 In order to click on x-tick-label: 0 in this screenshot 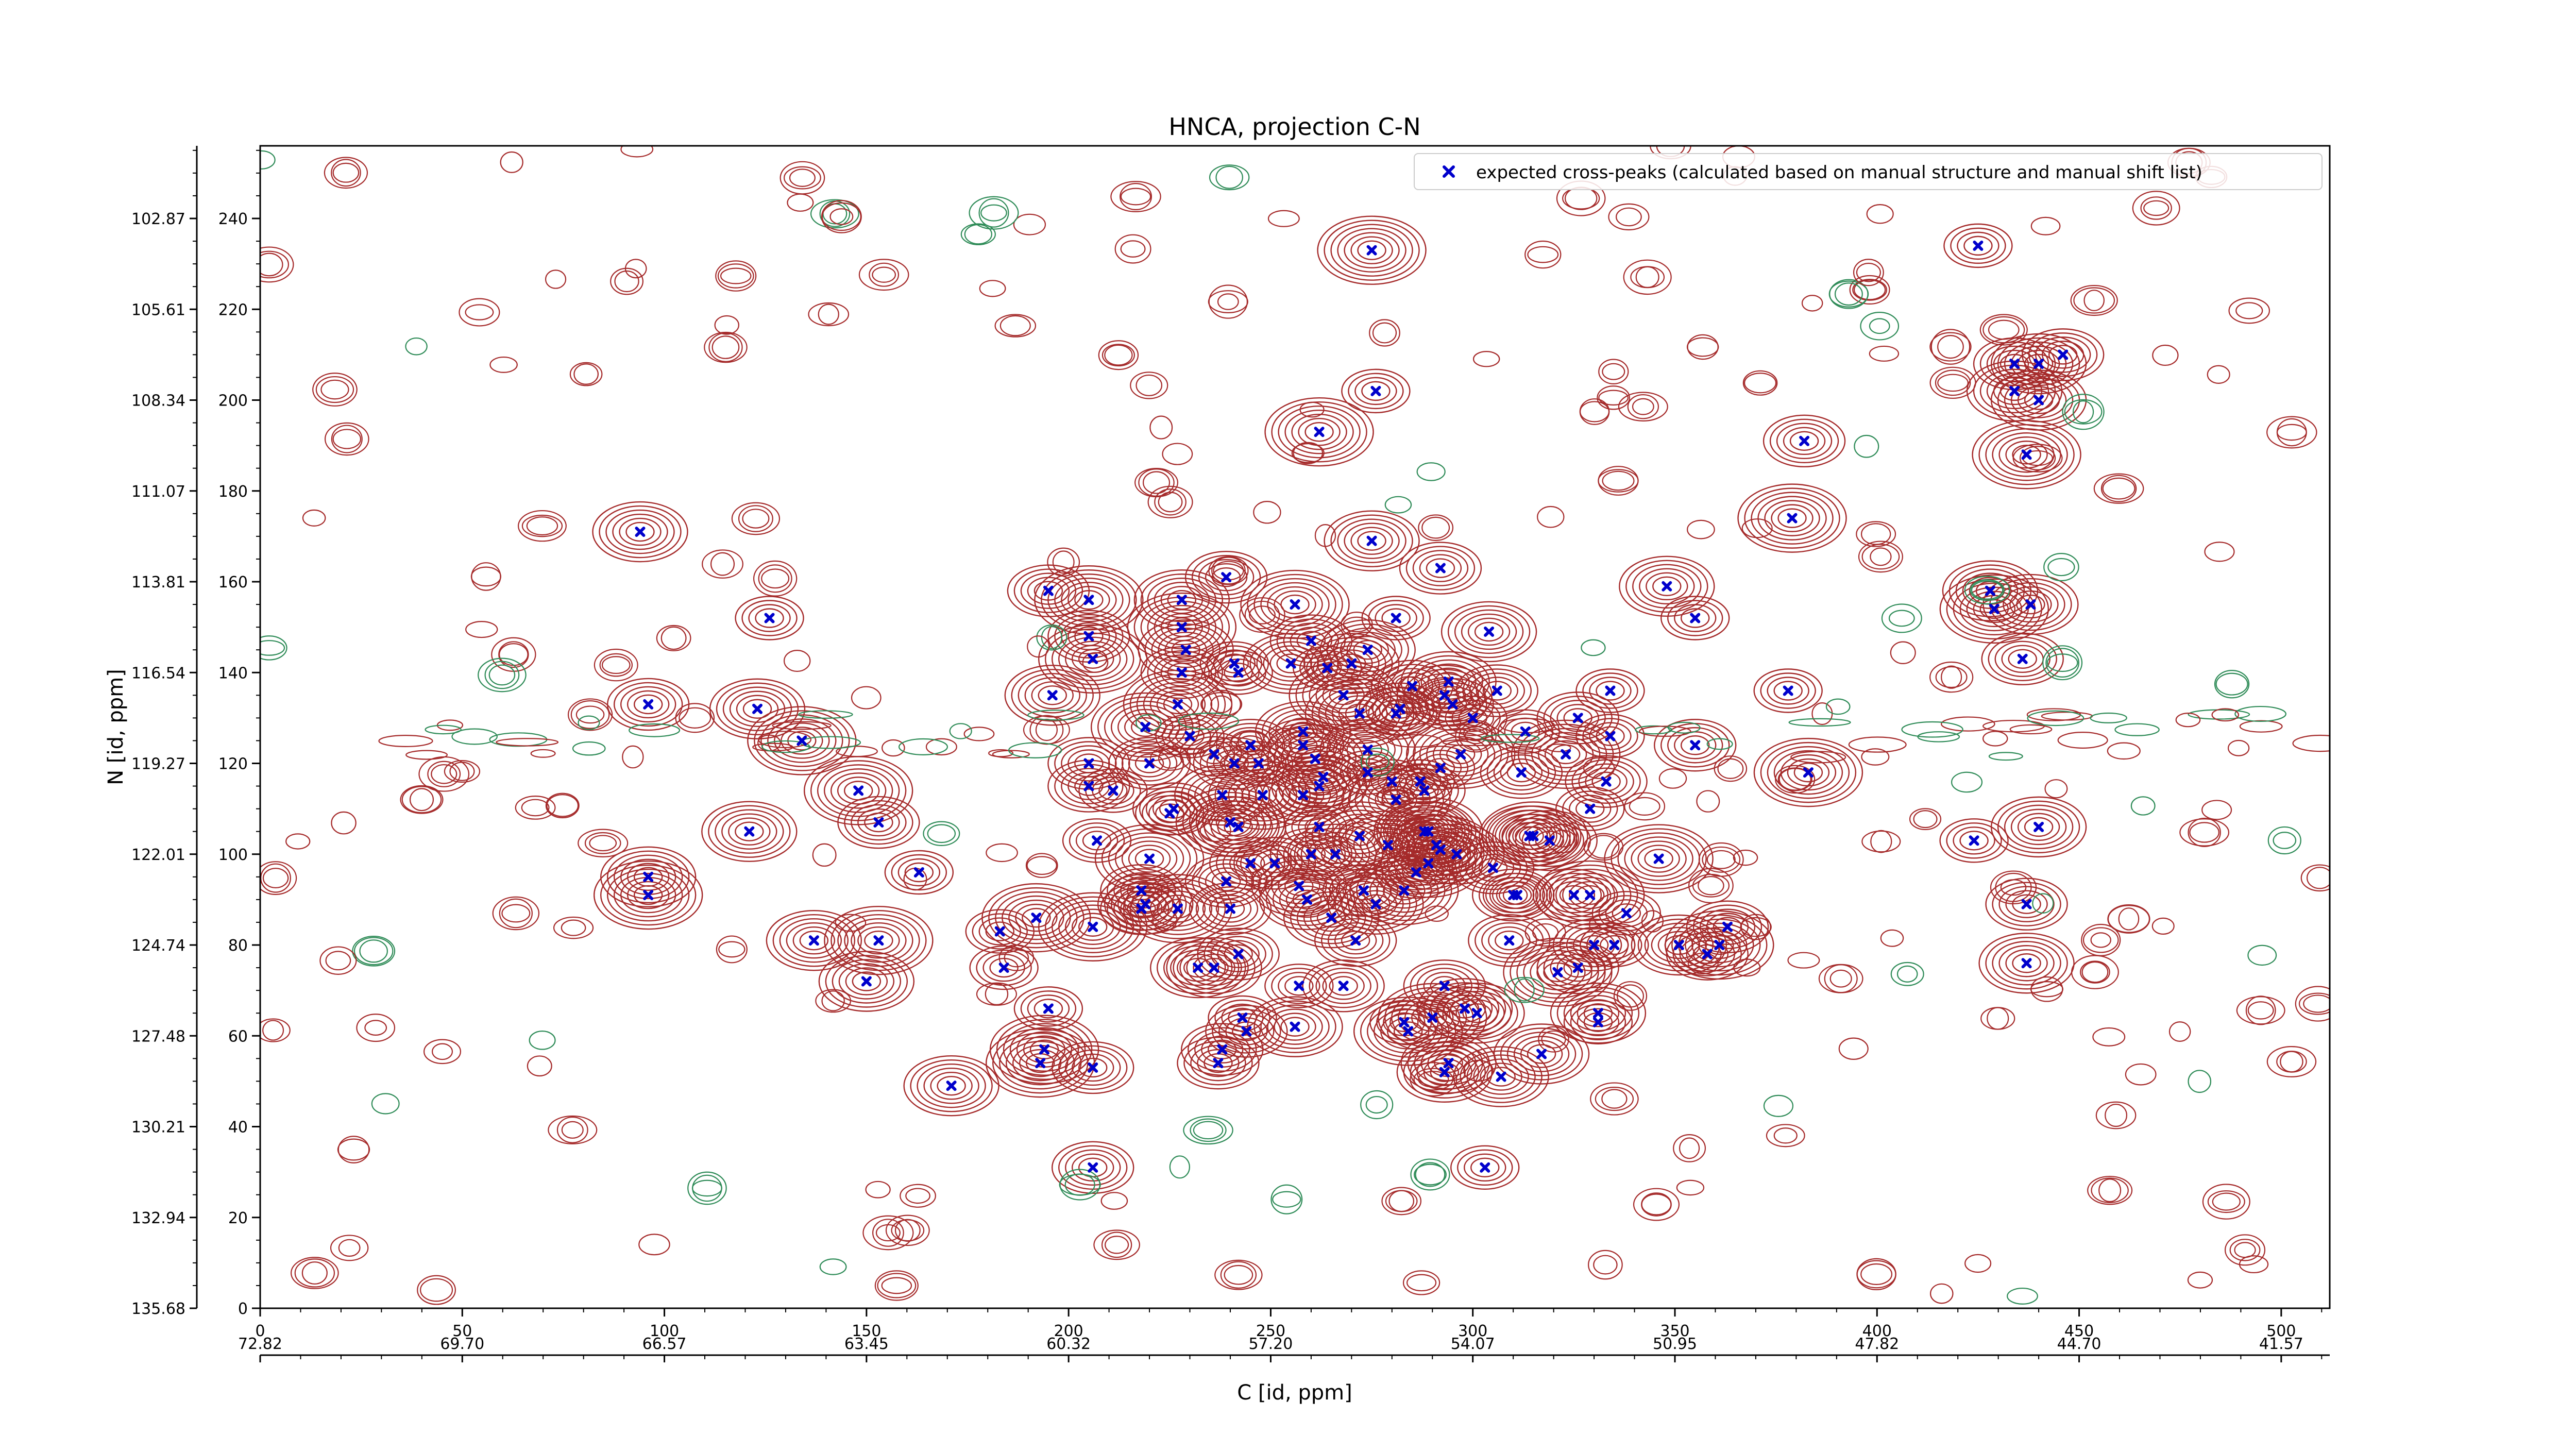, I will do `click(260, 1331)`.